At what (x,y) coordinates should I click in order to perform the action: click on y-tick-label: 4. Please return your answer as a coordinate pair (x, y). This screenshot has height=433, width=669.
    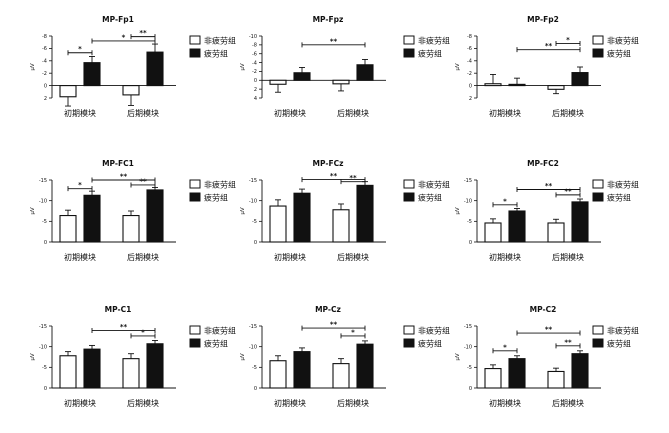
    Looking at the image, I should click on (255, 99).